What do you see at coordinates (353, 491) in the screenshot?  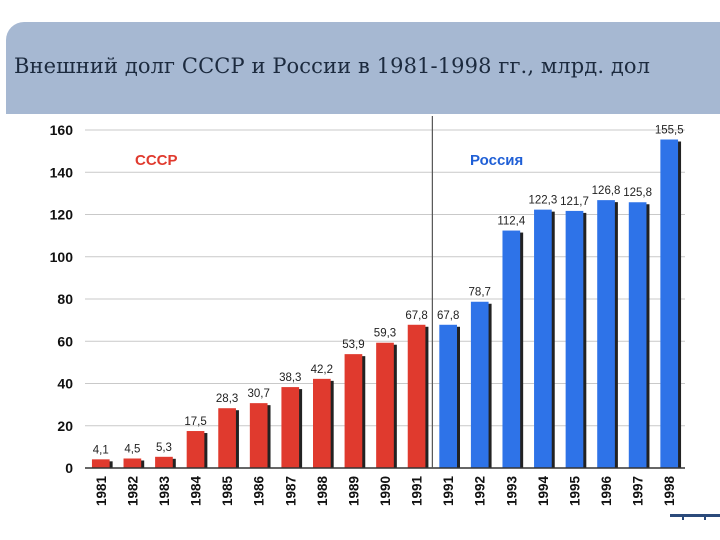 I see `x-tick-label: 1989` at bounding box center [353, 491].